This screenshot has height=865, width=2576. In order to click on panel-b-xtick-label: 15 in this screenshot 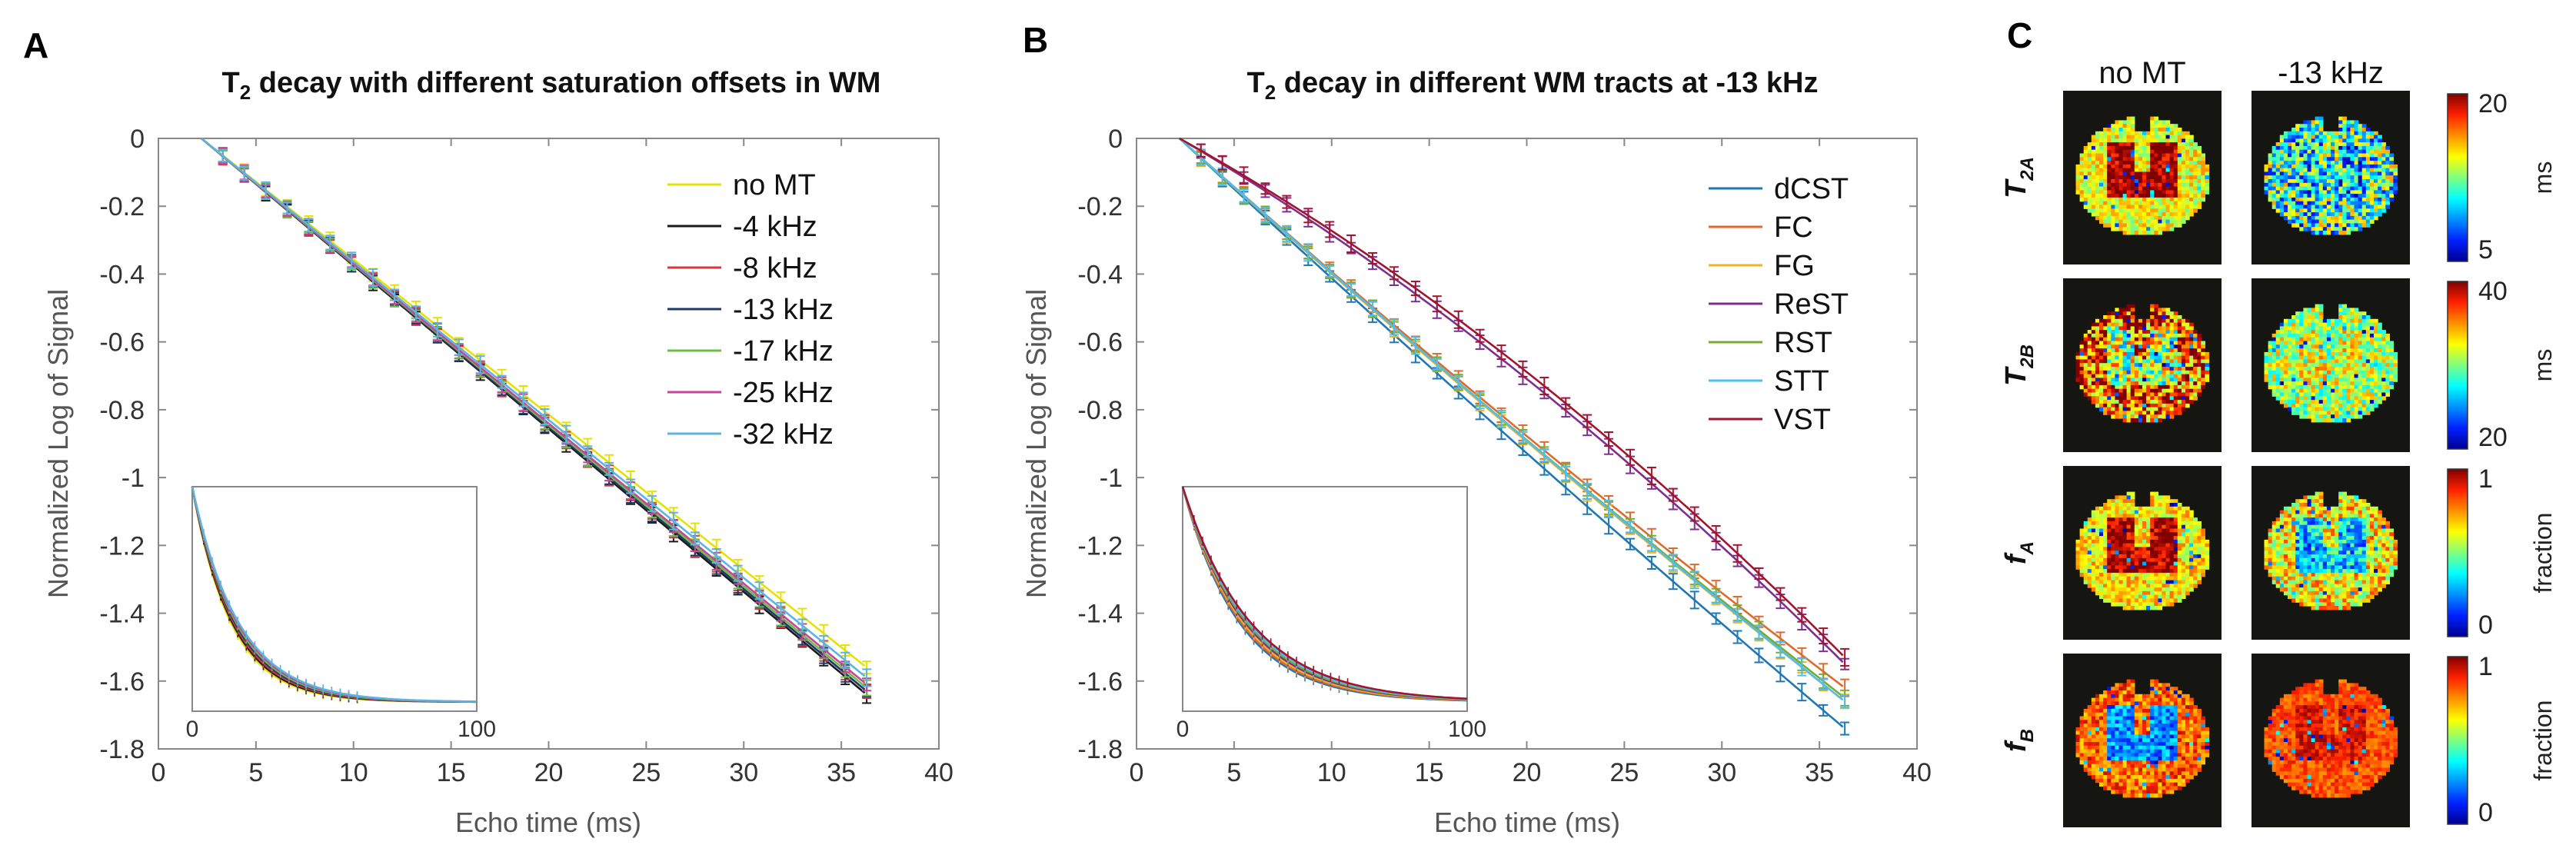, I will do `click(1430, 772)`.